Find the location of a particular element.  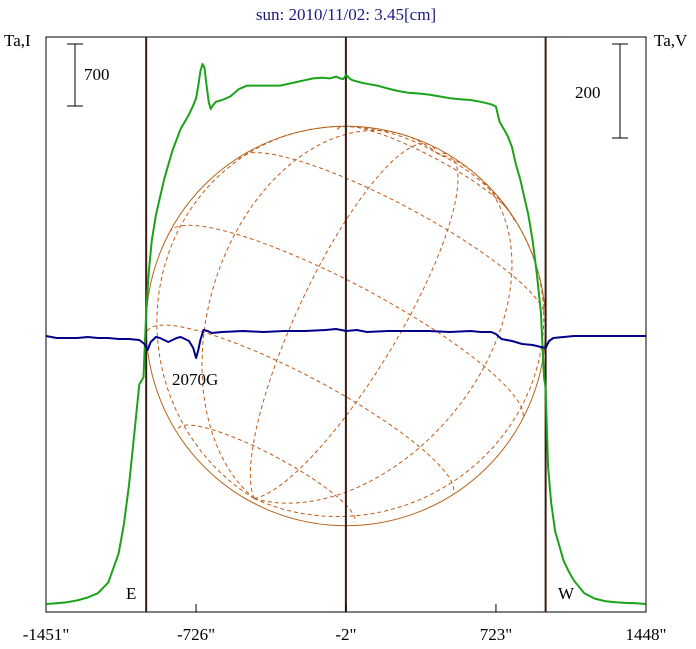

left-axis-label: Ta,I is located at coordinates (17, 40).